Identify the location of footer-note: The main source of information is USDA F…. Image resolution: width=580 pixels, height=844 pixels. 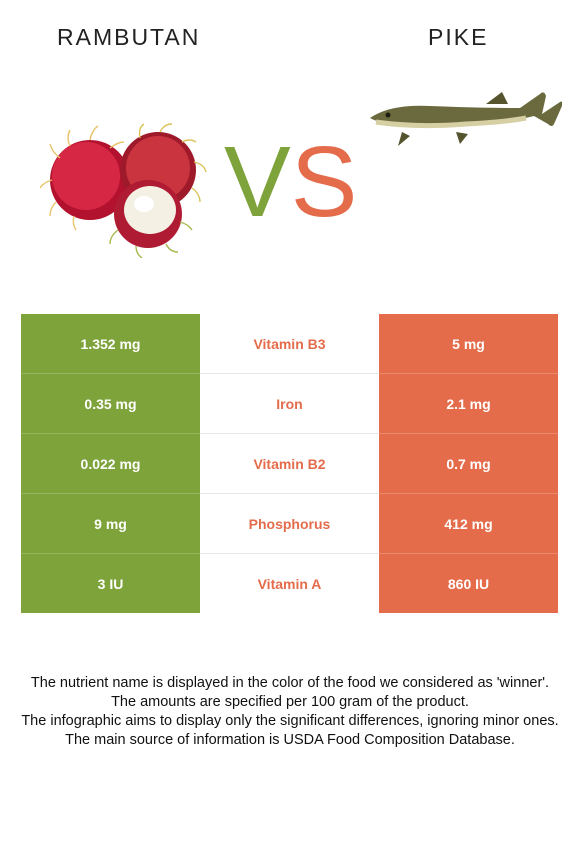
(290, 740).